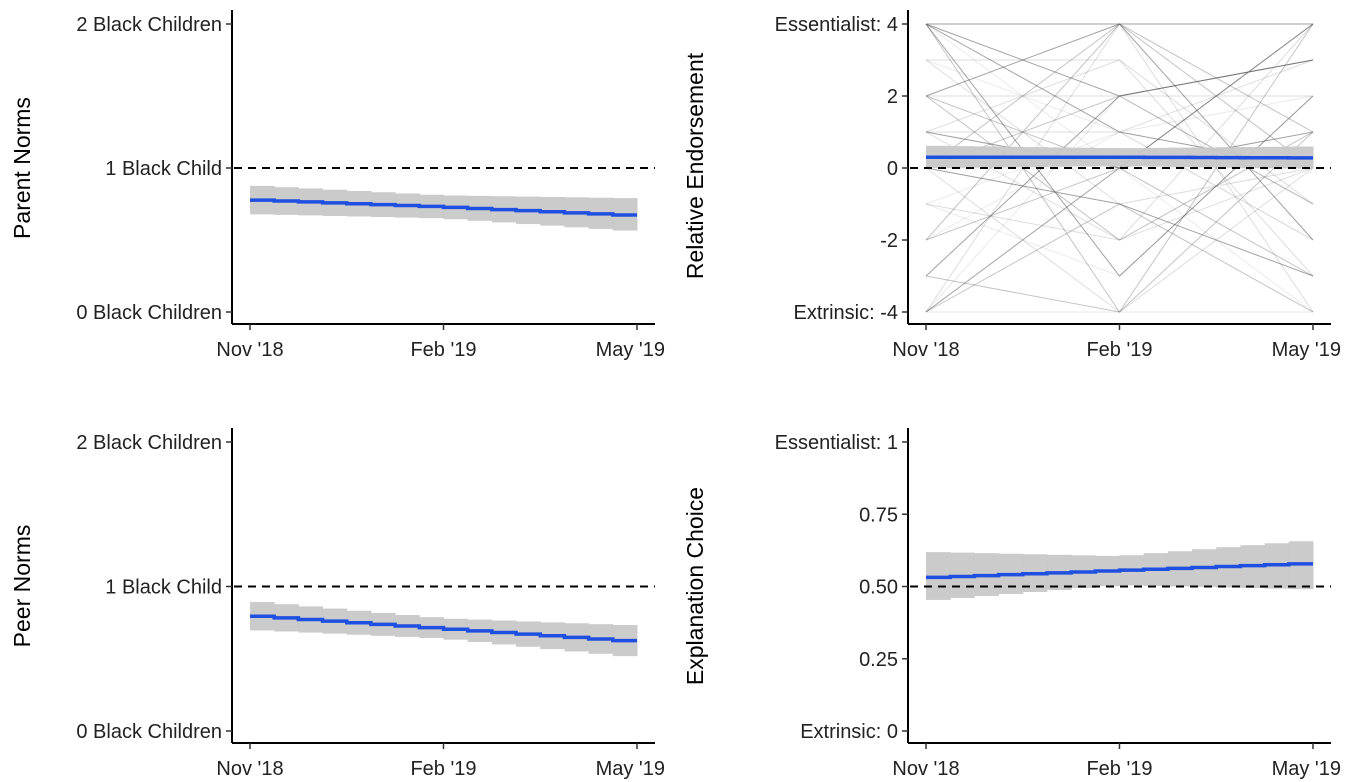  Describe the element at coordinates (889, 241) in the screenshot. I see `y-tick-label: -2` at that location.